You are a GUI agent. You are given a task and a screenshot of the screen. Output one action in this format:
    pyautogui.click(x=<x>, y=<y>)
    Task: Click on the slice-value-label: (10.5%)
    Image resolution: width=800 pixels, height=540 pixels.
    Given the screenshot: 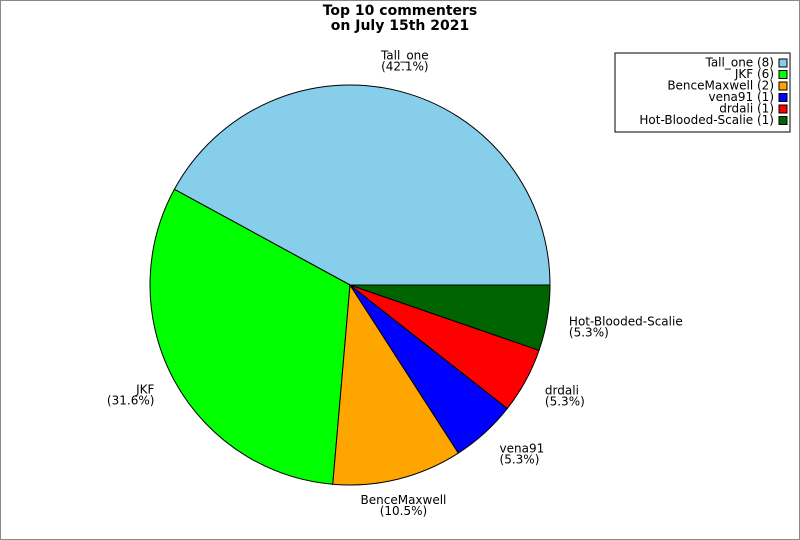 What is the action you would take?
    pyautogui.click(x=403, y=511)
    